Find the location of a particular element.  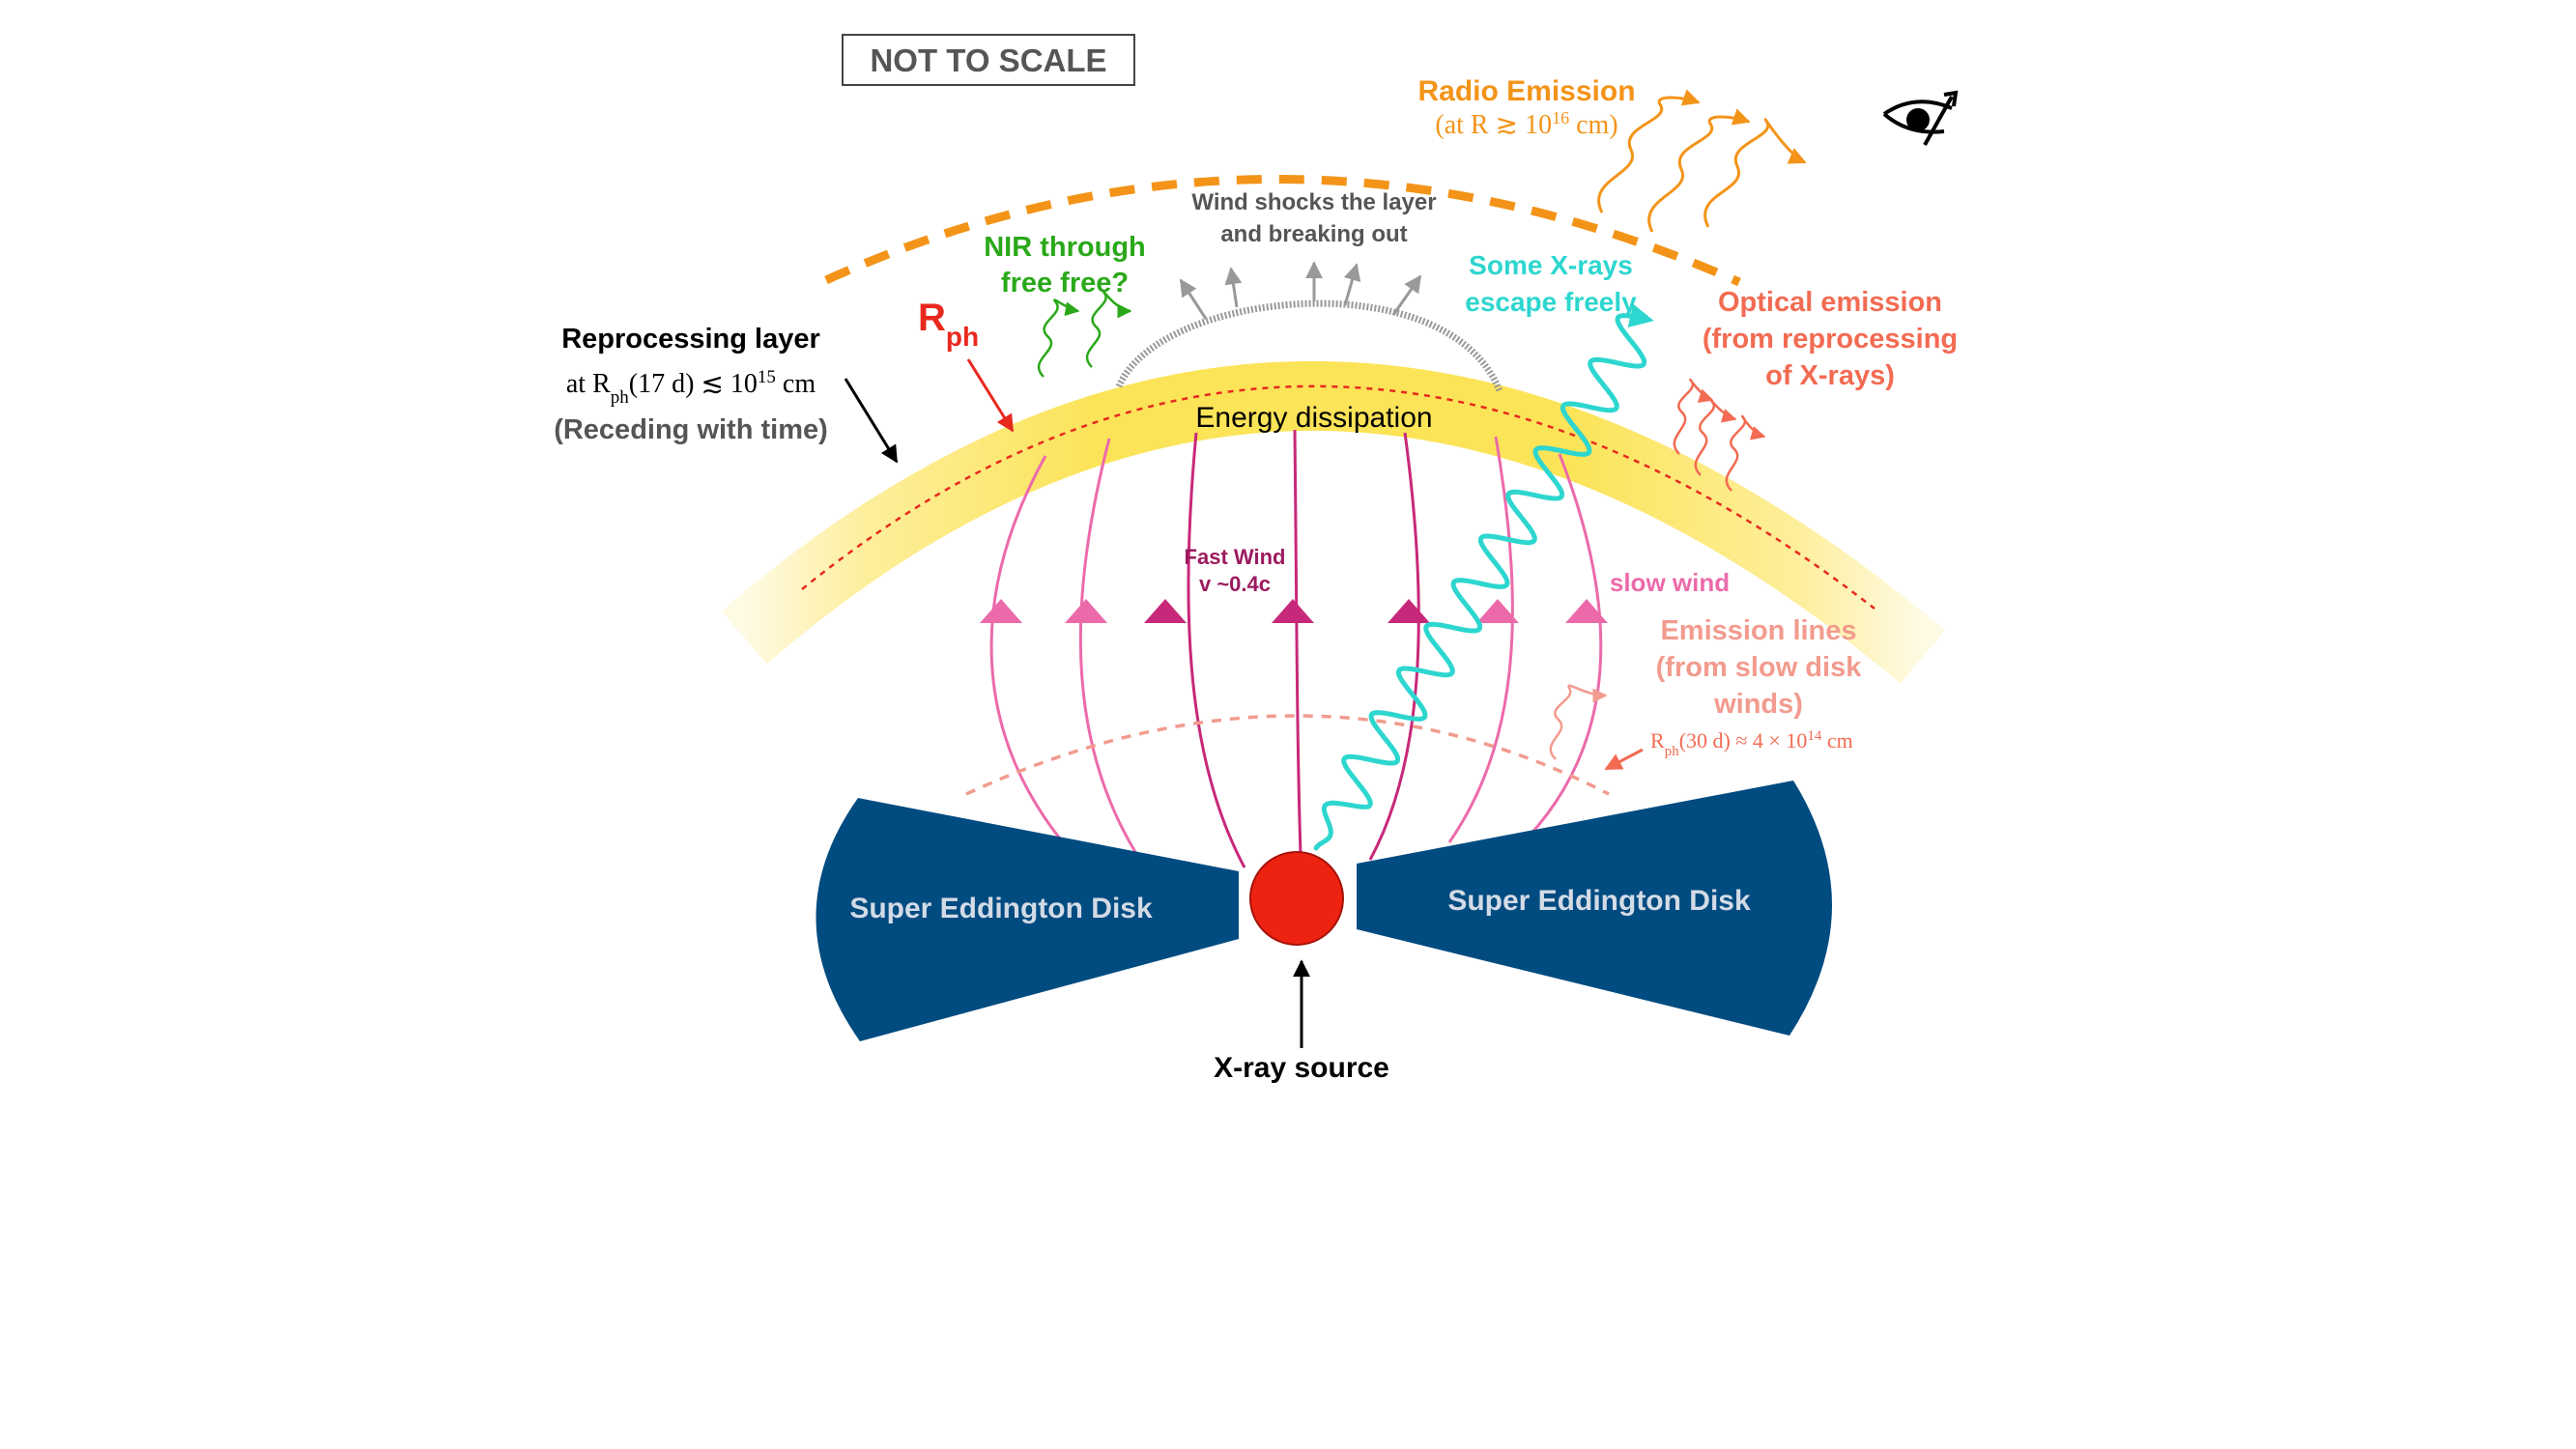

rph30-arrow is located at coordinates (1624, 759).